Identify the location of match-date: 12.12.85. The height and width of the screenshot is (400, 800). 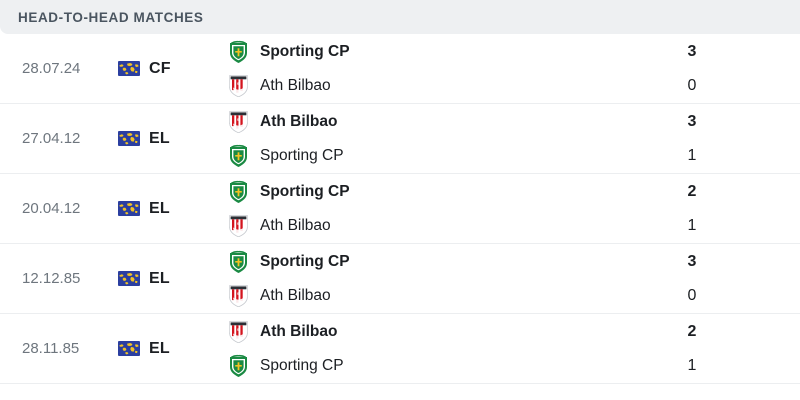
(51, 278).